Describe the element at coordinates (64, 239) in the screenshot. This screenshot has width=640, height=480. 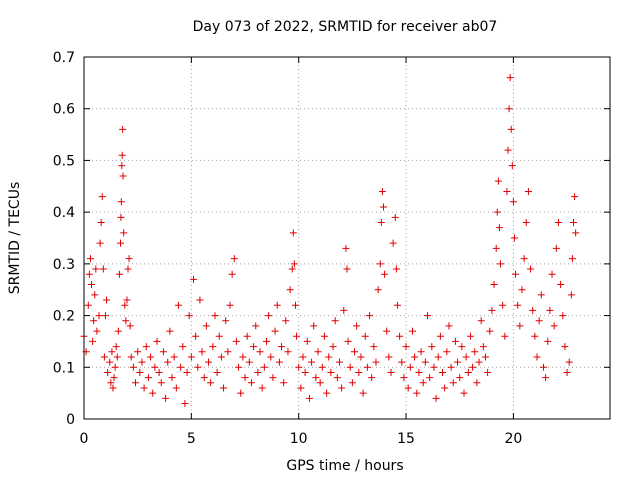
I see `y-axis-ticks: 0 0.1 0.2 0.3 0.4 0.5 0.6 0.7` at that location.